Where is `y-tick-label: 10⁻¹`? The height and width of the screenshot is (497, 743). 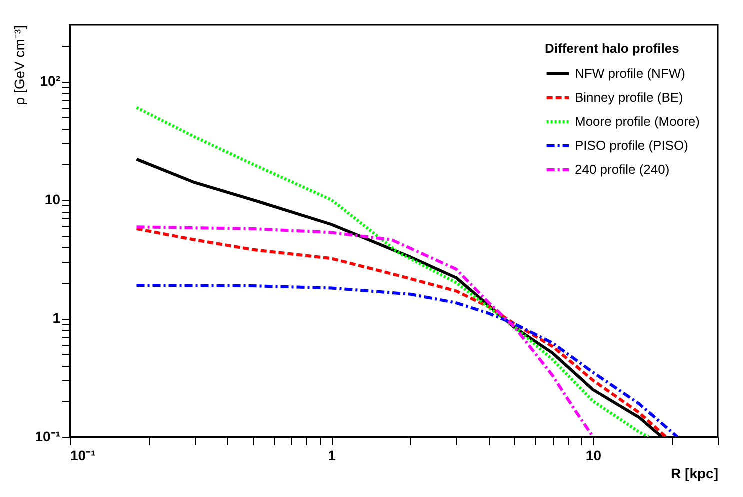
y-tick-label: 10⁻¹ is located at coordinates (48, 436).